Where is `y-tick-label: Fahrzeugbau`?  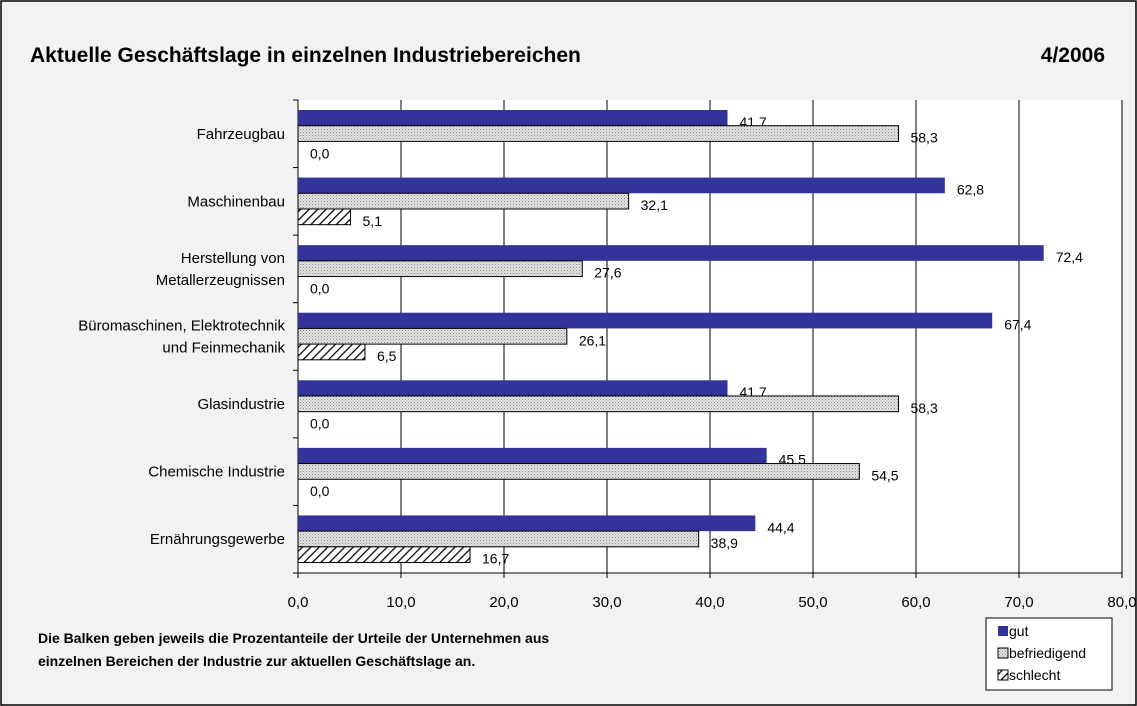
y-tick-label: Fahrzeugbau is located at coordinates (241, 134).